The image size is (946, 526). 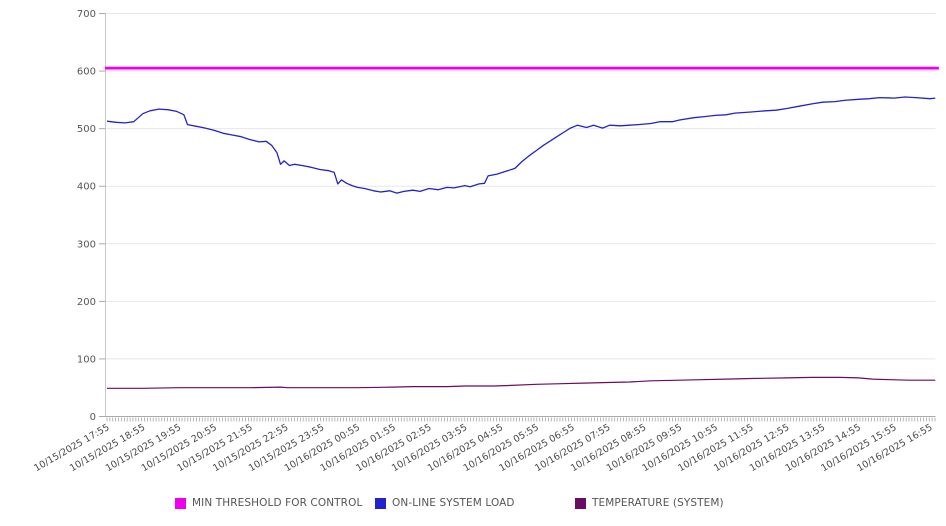 I want to click on legend-label-online-system-load: ON-LINE SYSTEM LOAD, so click(x=453, y=503).